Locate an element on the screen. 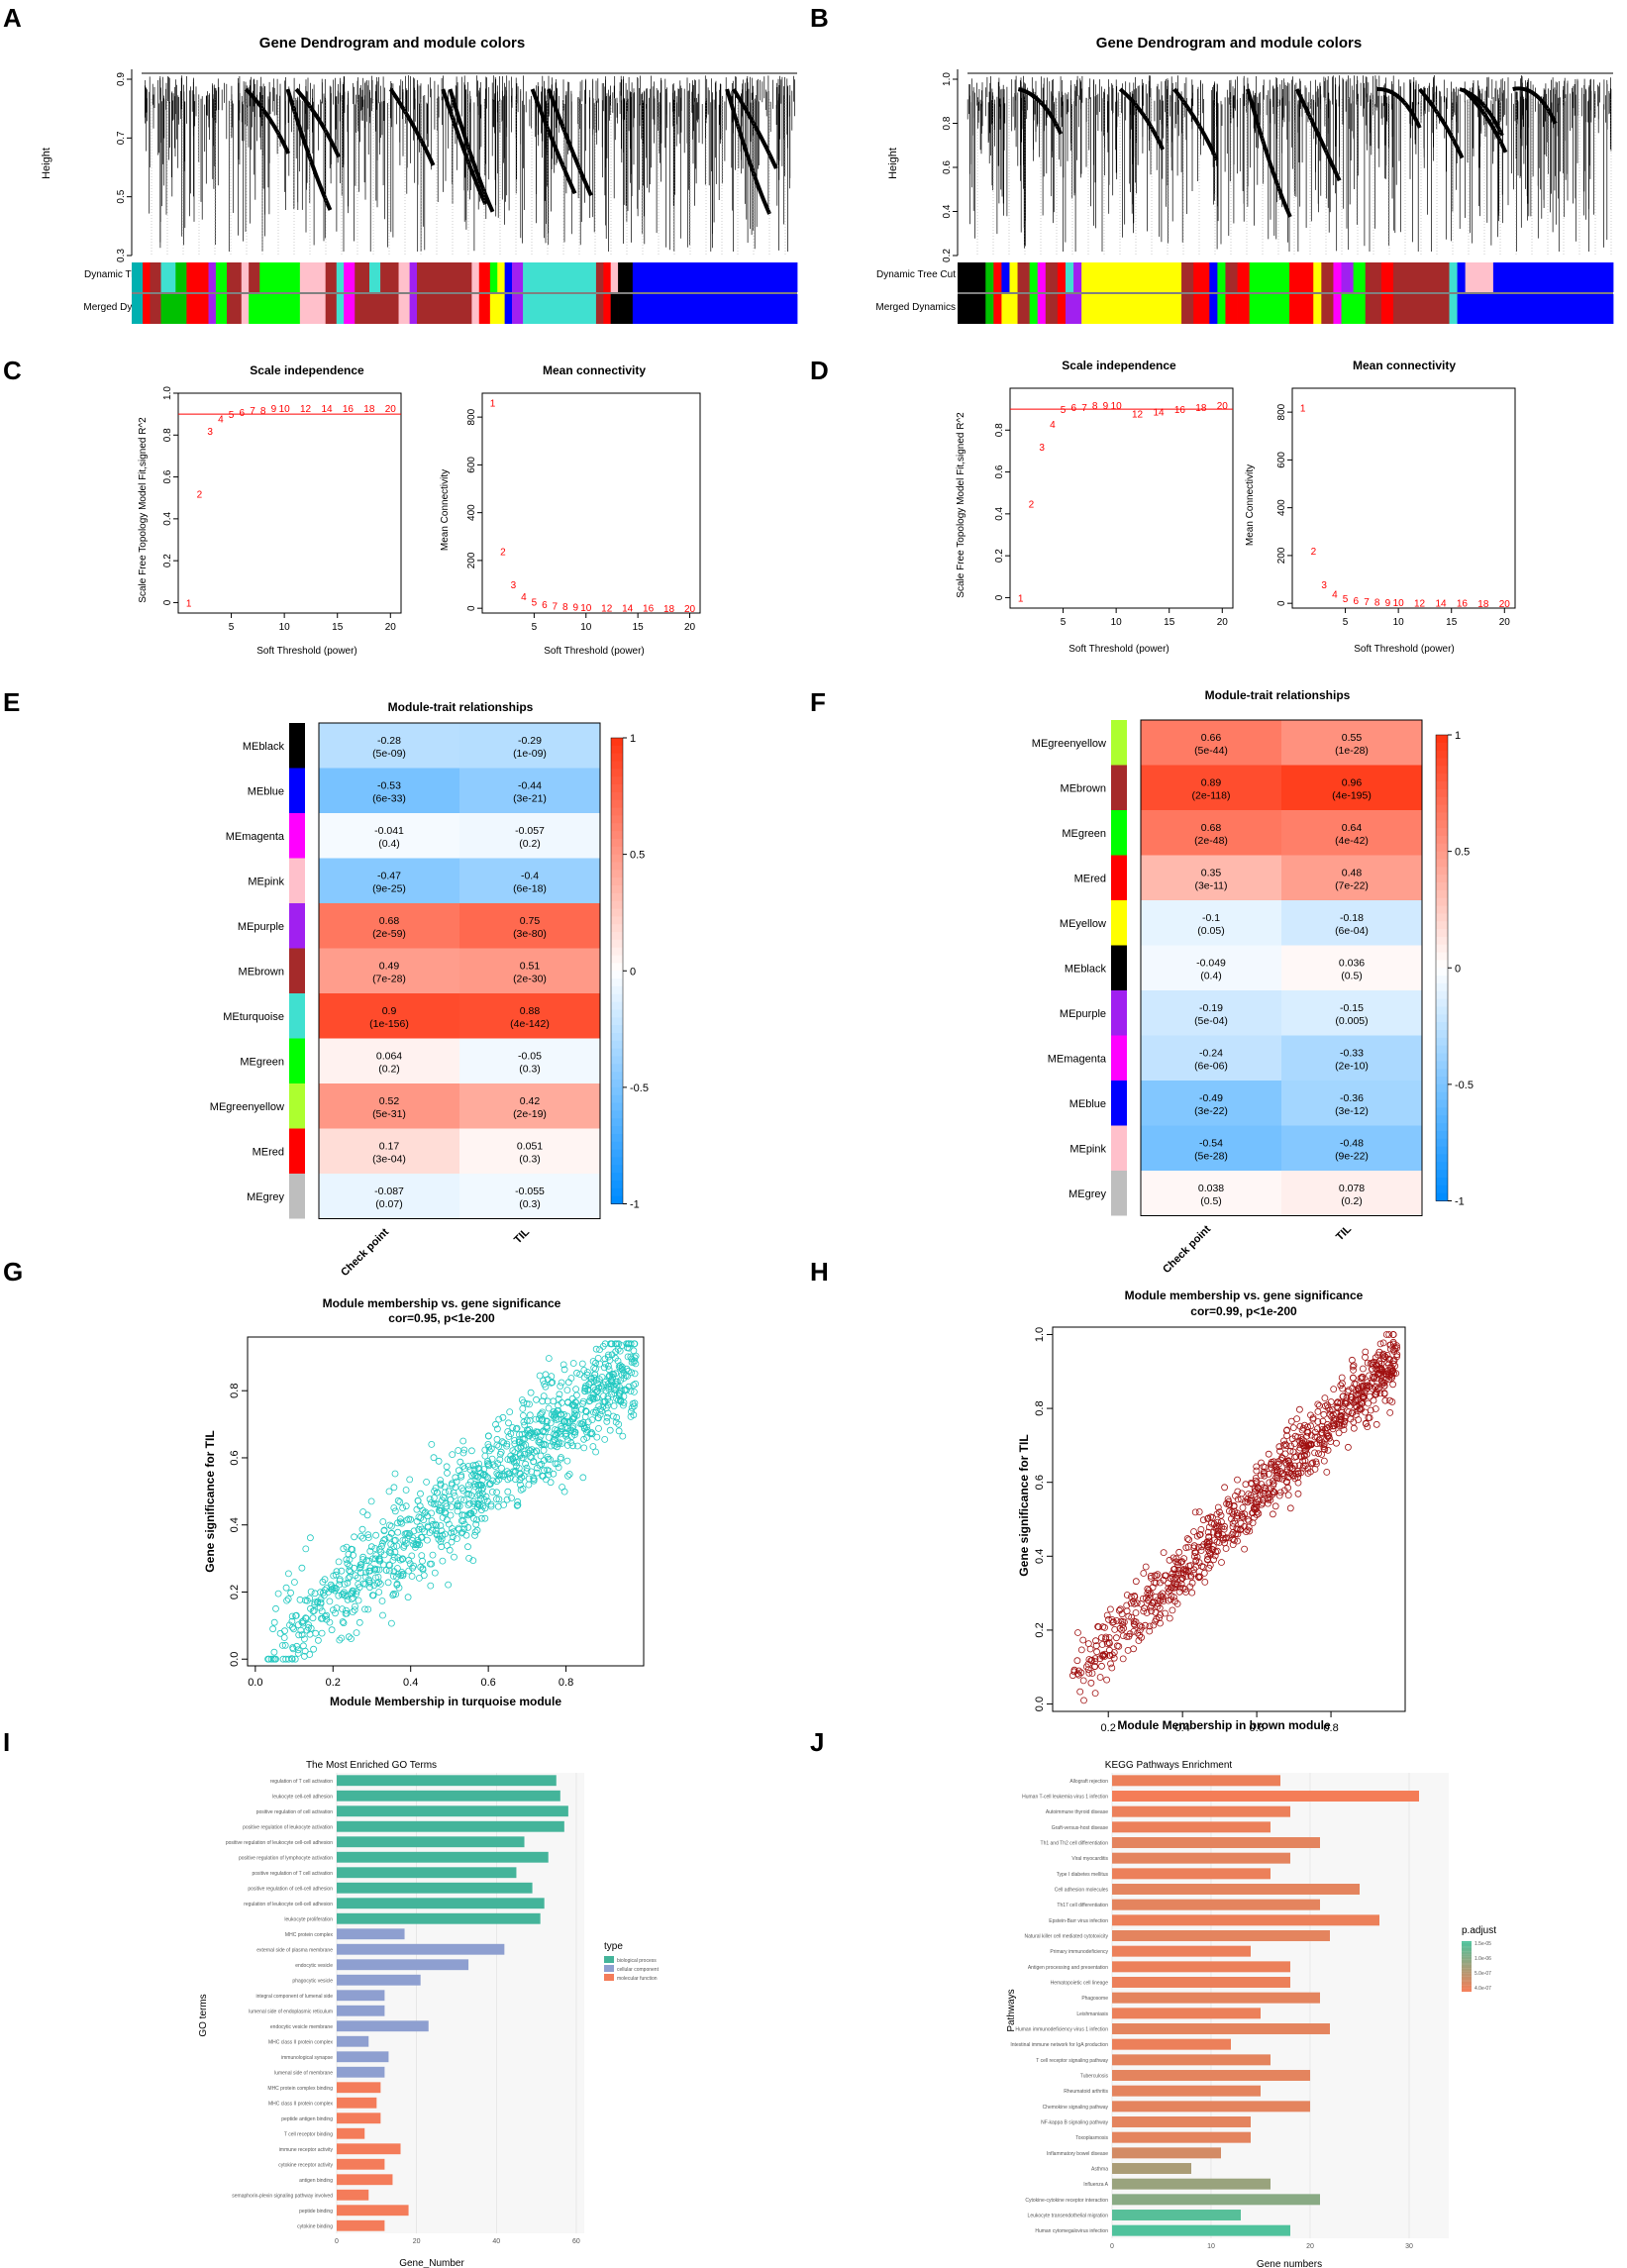 This screenshot has height=2268, width=1627. module-color-swatch is located at coordinates (297, 836).